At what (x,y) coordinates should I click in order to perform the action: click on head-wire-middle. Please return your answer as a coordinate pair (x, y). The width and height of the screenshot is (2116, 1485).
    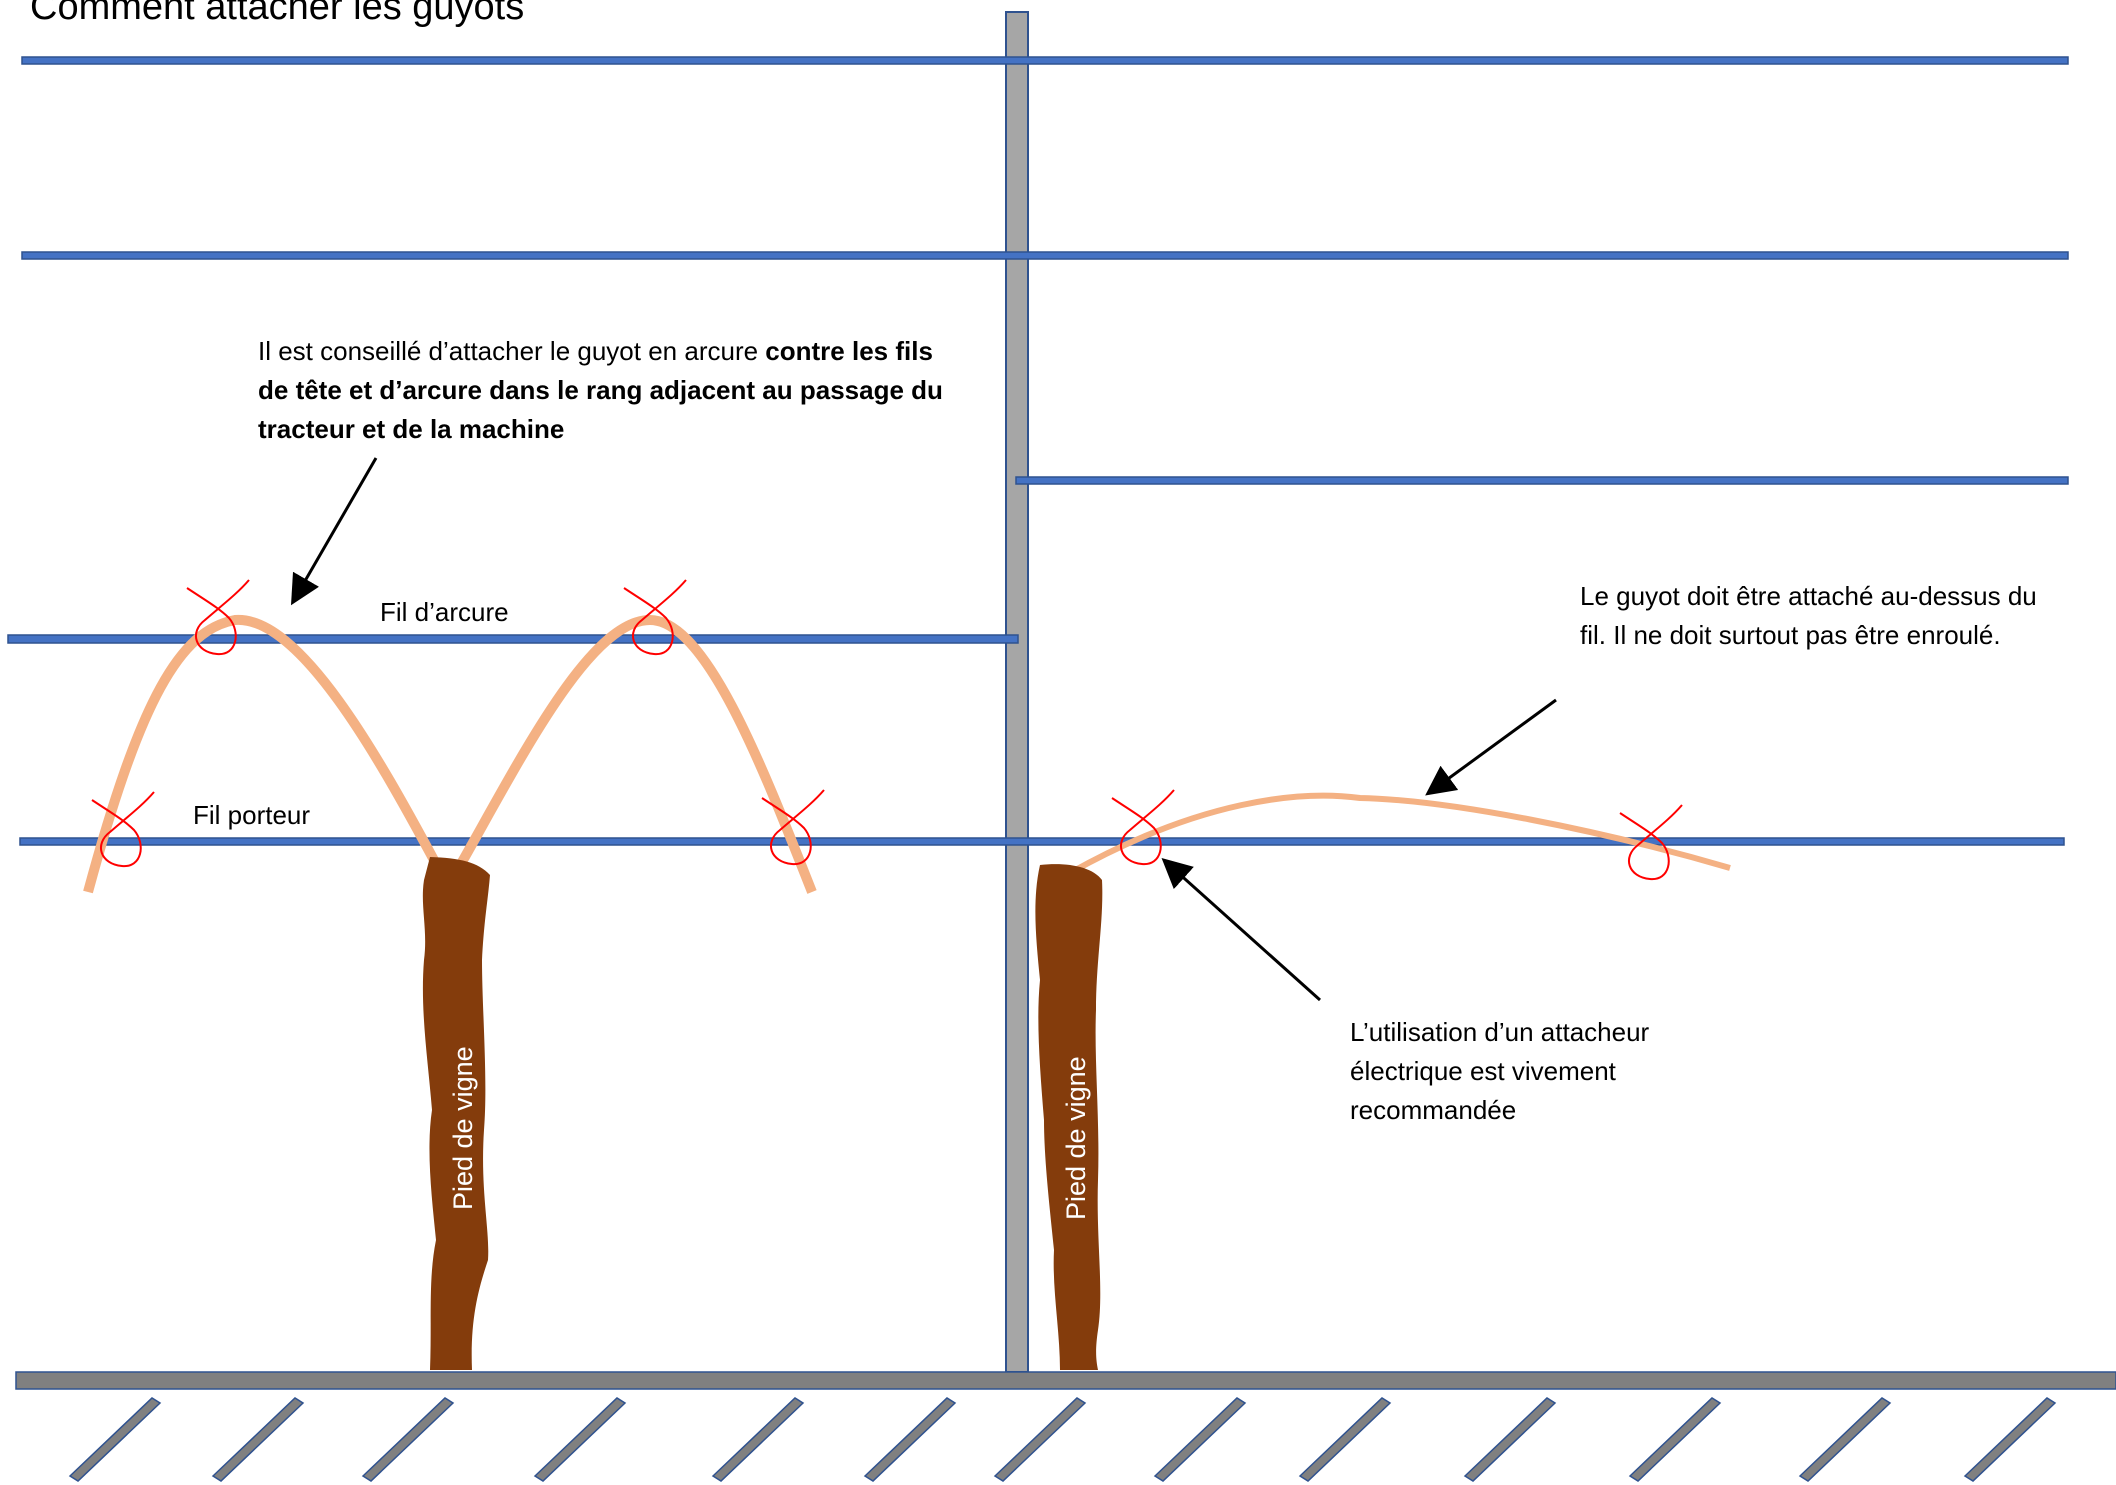
    Looking at the image, I should click on (1045, 255).